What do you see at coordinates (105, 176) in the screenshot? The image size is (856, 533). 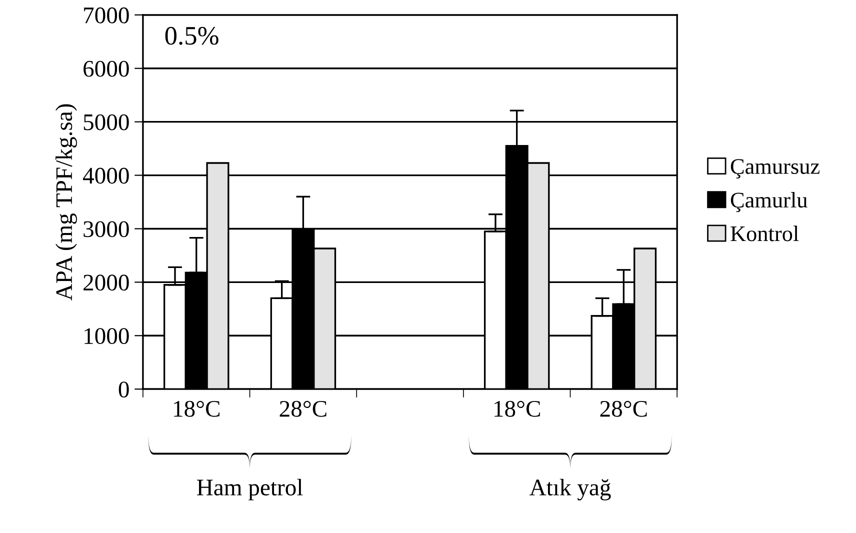 I see `y-tick-label: 4000` at bounding box center [105, 176].